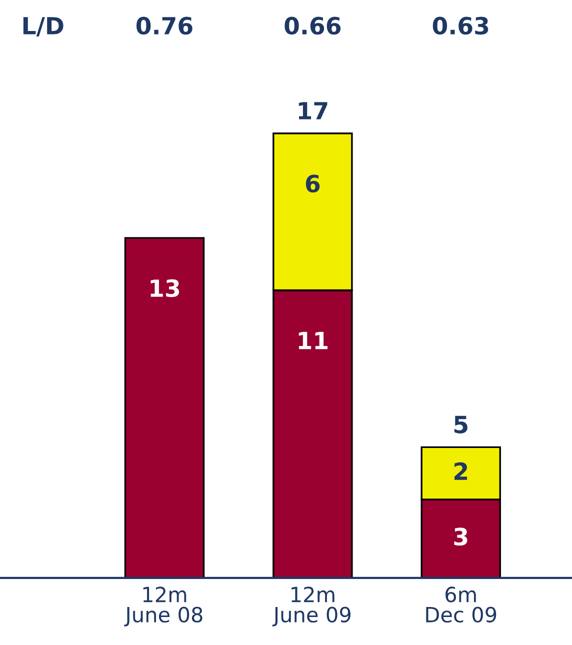  I want to click on text: L/D, so click(43, 26).